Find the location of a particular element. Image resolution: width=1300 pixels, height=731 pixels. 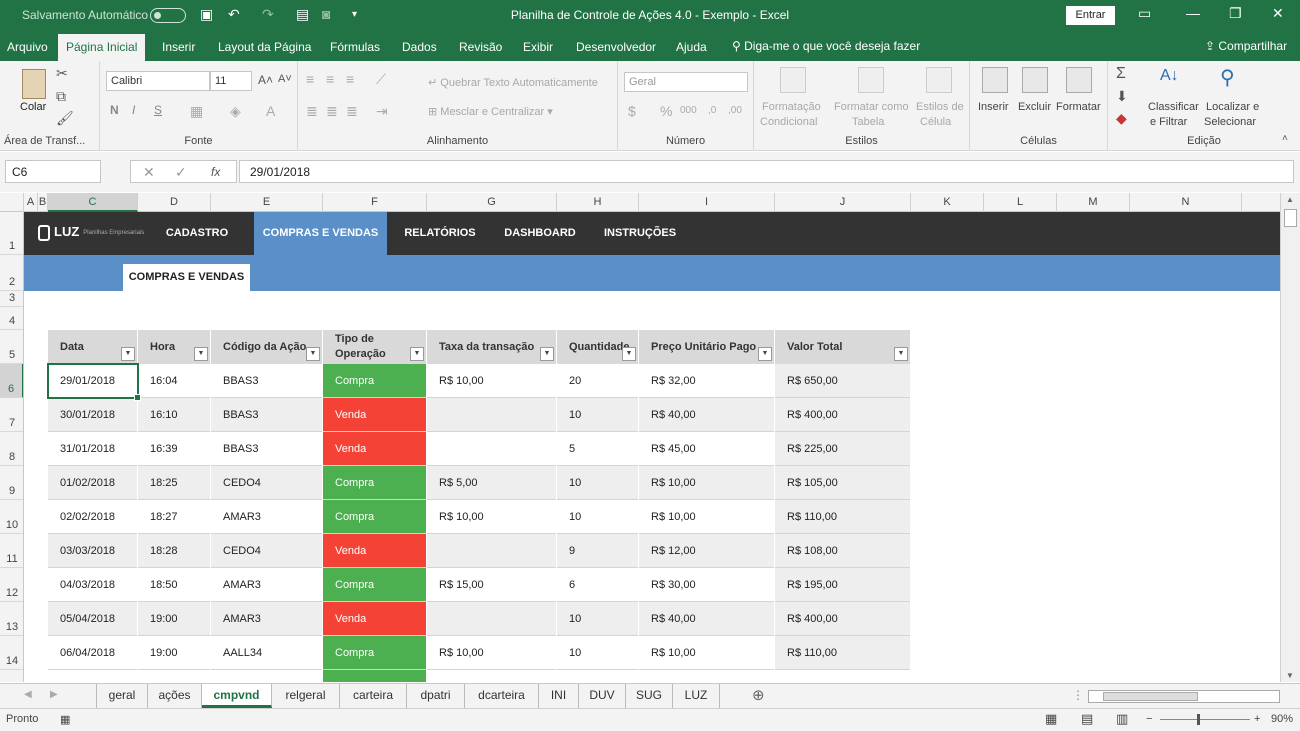

format-painter-icon: 🖌 is located at coordinates (65, 118).